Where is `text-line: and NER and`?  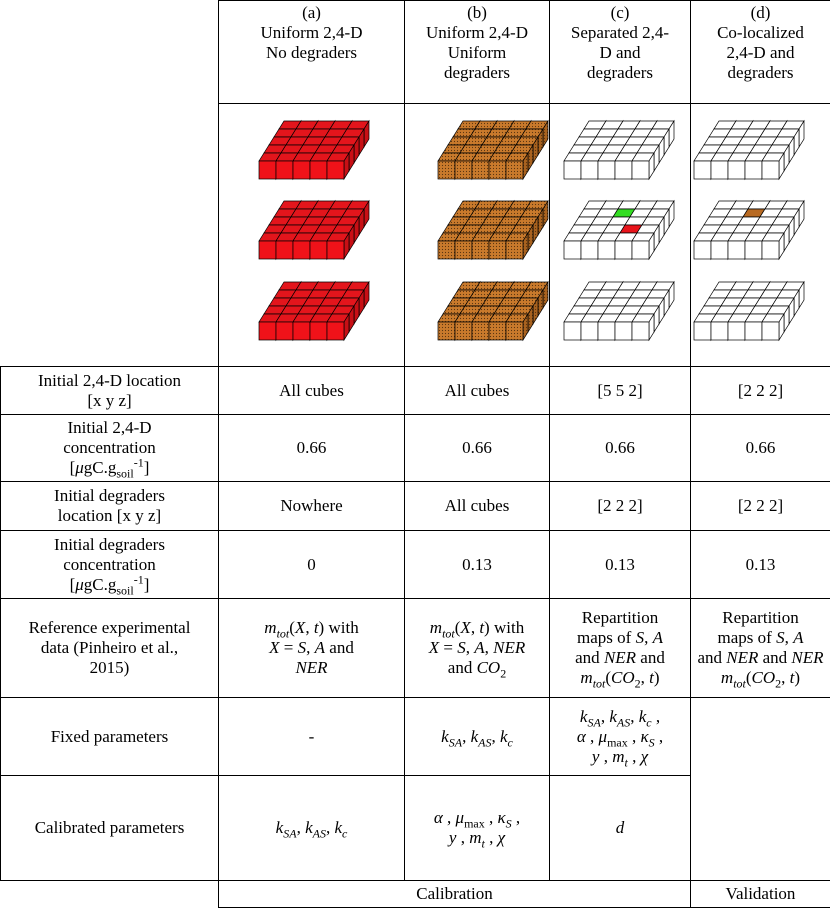 text-line: and NER and is located at coordinates (620, 658).